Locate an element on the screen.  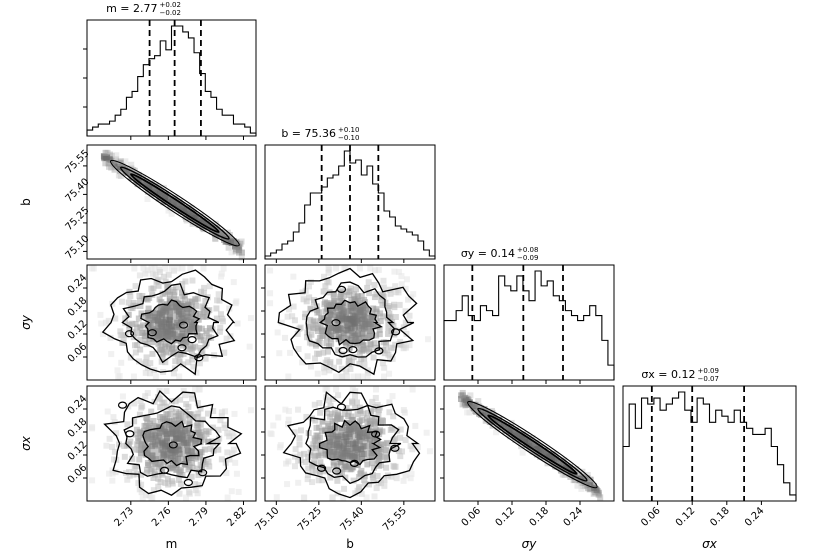
title-minus-m: −0.02 is located at coordinates (170, 13).